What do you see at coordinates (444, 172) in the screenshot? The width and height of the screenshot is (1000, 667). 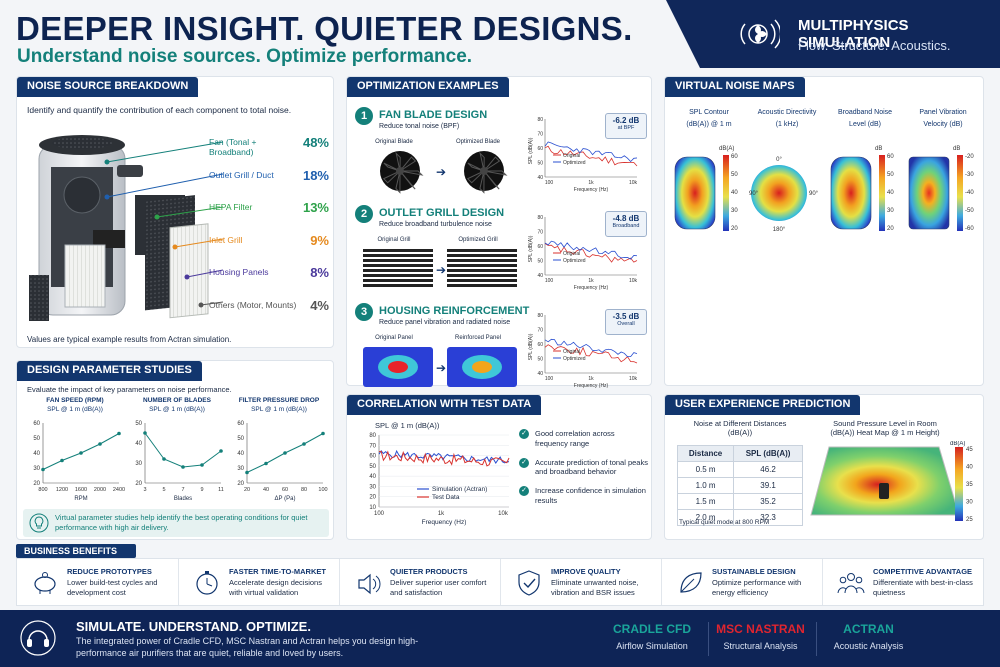 I see `design-comparison: ➔` at bounding box center [444, 172].